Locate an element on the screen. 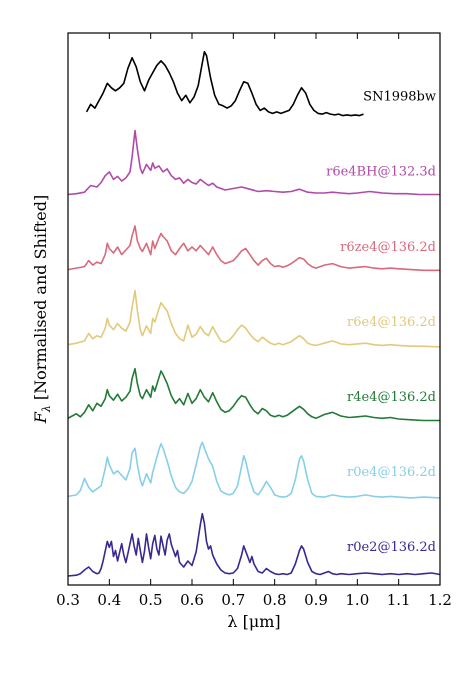  series-label-5: r0e4@136.2d is located at coordinates (391, 472).